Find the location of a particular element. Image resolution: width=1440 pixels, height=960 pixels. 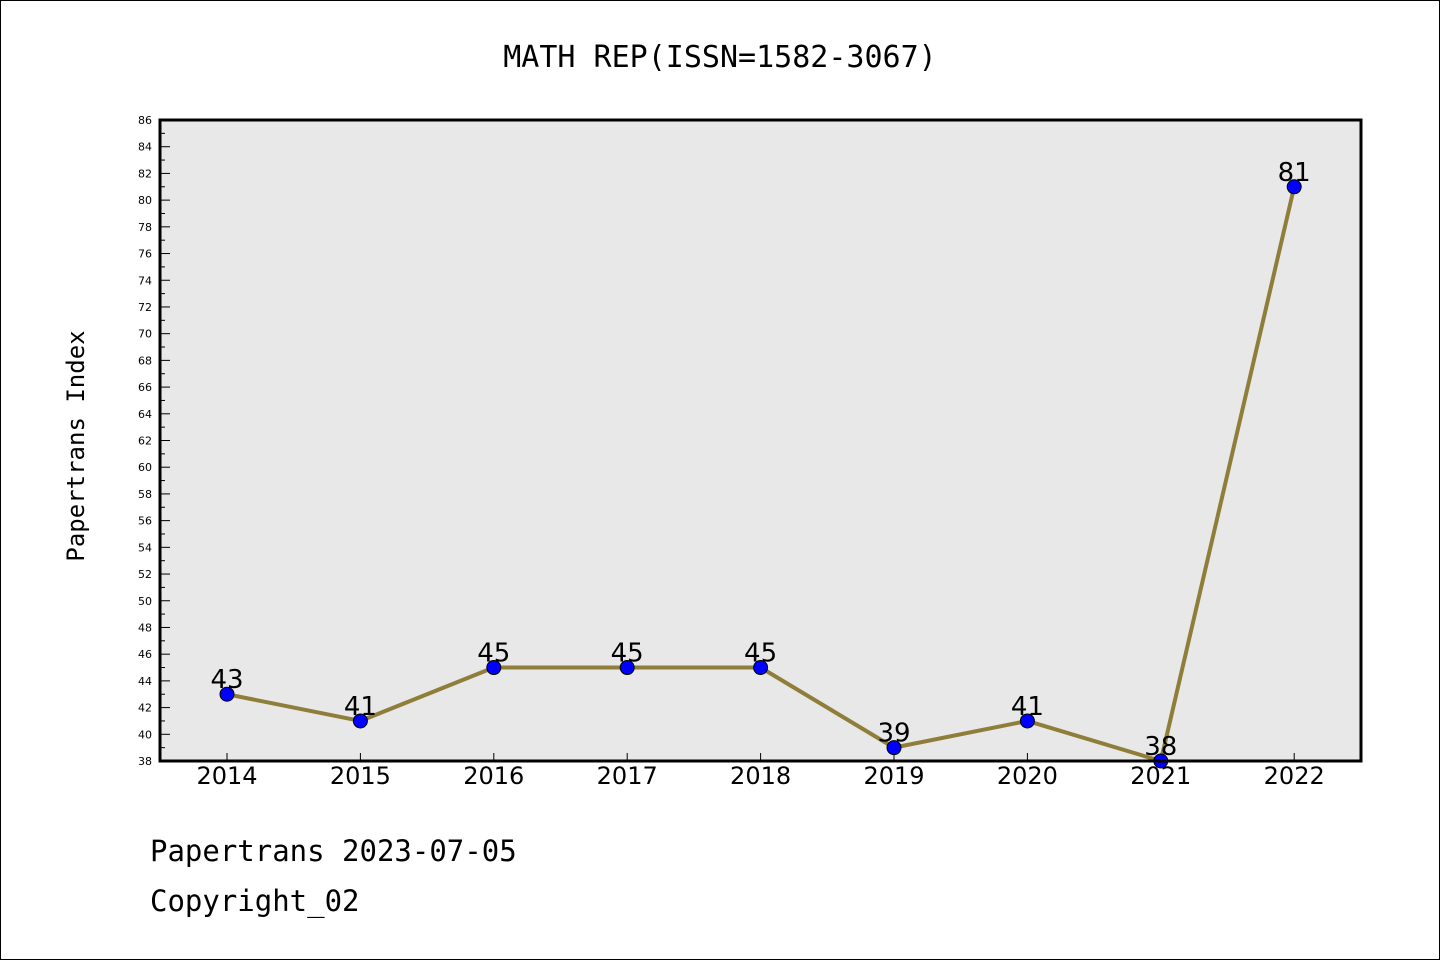

footer-date: Papertrans 2023-07-05 is located at coordinates (333, 851).